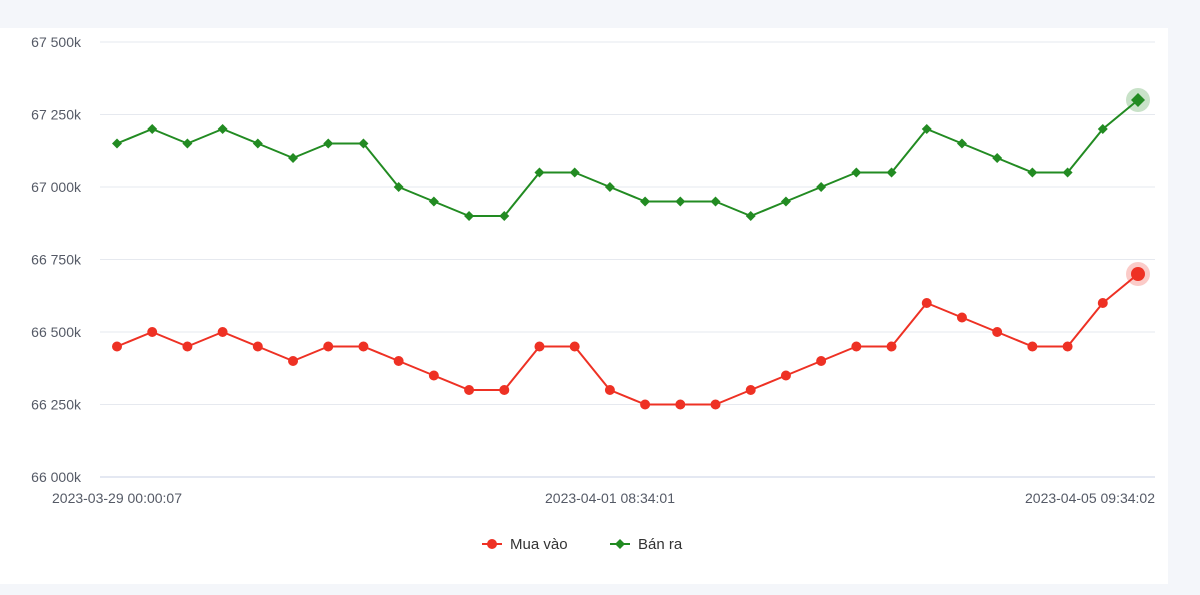 The height and width of the screenshot is (595, 1200). What do you see at coordinates (1090, 498) in the screenshot?
I see `x-tick-label: 2023-04-05 09:34:02` at bounding box center [1090, 498].